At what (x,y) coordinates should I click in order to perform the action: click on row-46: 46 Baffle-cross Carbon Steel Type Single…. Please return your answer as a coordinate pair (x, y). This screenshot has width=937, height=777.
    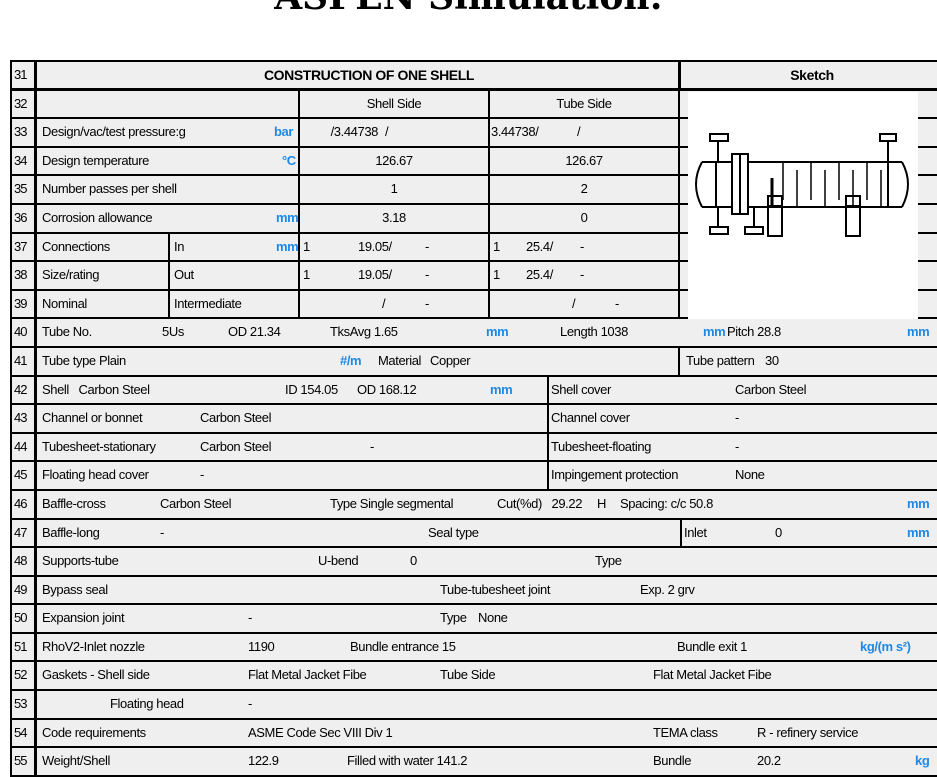
    Looking at the image, I should click on (474, 505).